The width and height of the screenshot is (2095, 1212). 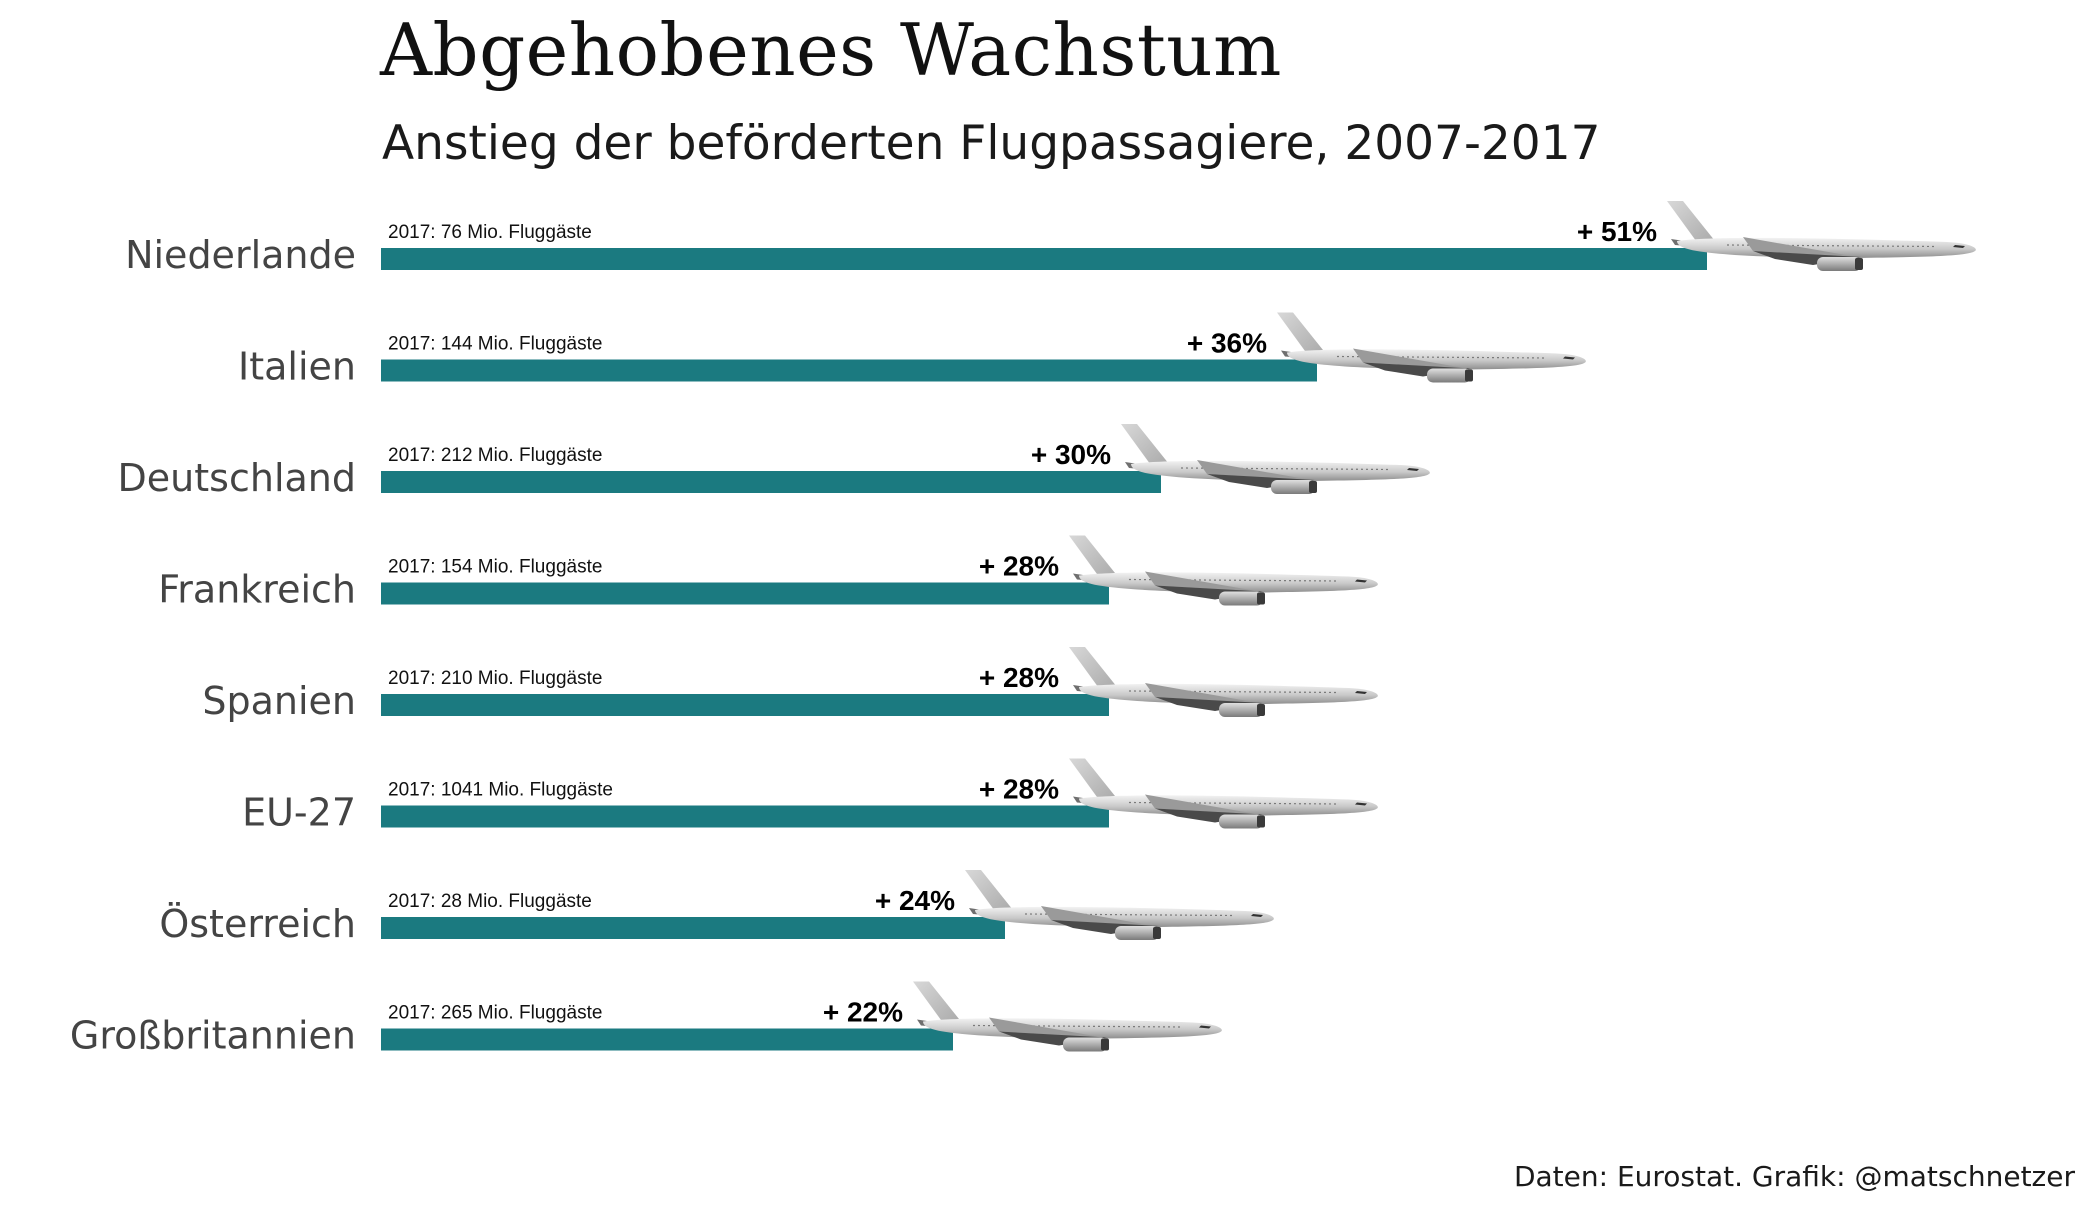 I want to click on bar-row: Spanien 2017: 210 Mio. Fluggäste + 28%, so click(x=790, y=684).